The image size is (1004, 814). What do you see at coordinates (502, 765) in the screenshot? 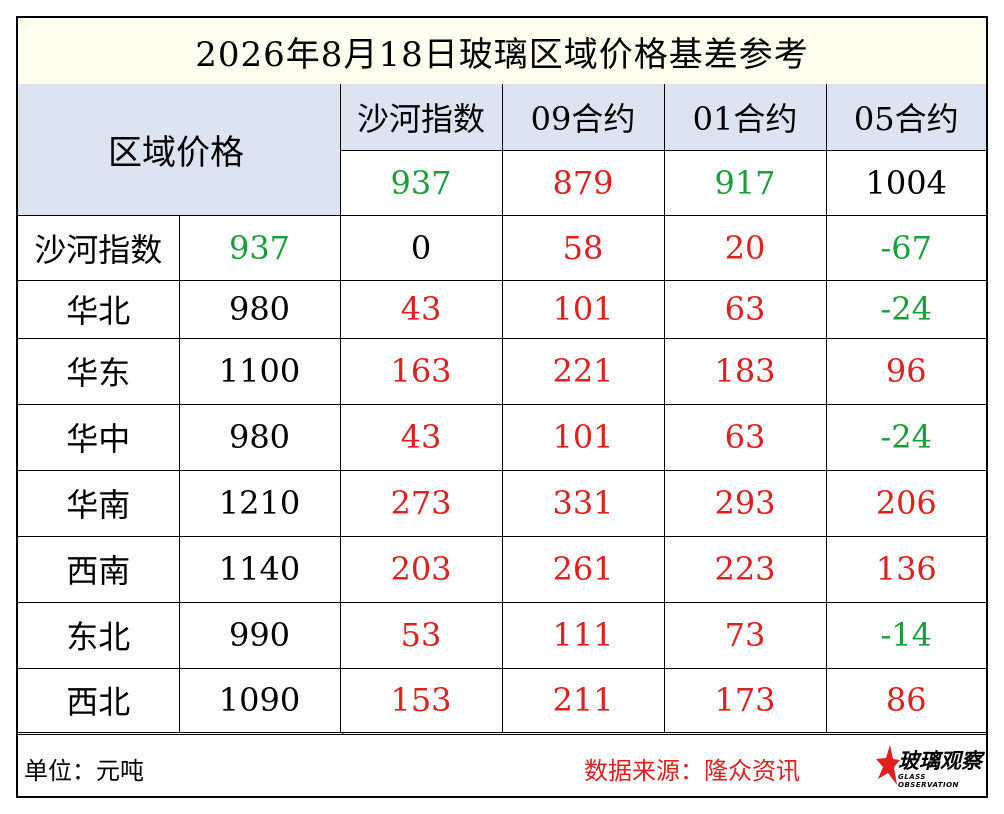
I see `footer: 单位：元吨 数据来源：隆众资讯 玻璃观察 GLASS OBSERVATION` at bounding box center [502, 765].